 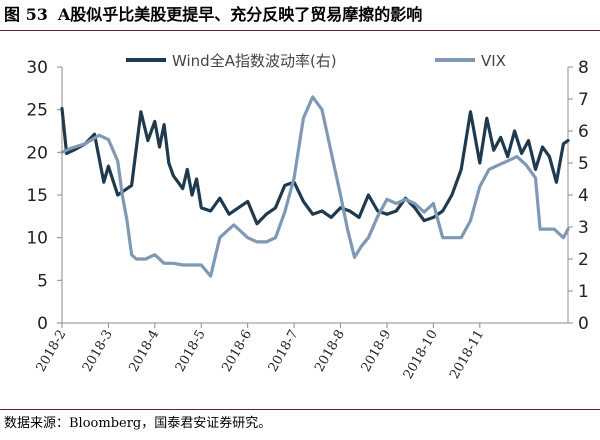 What do you see at coordinates (330, 351) in the screenshot?
I see `x-tick-label: 2018-8` at bounding box center [330, 351].